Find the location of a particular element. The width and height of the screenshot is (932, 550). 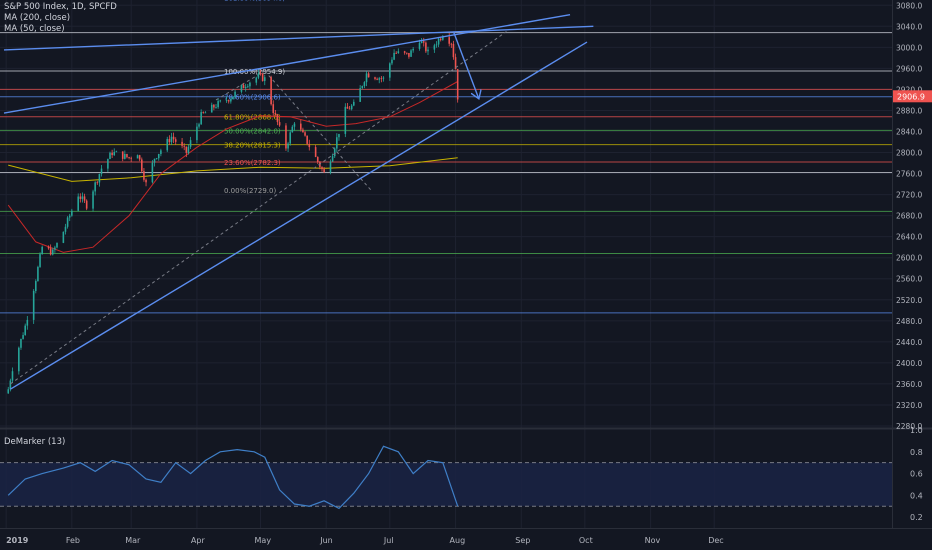

fib-label: 50.00%(2842.0) is located at coordinates (252, 131).